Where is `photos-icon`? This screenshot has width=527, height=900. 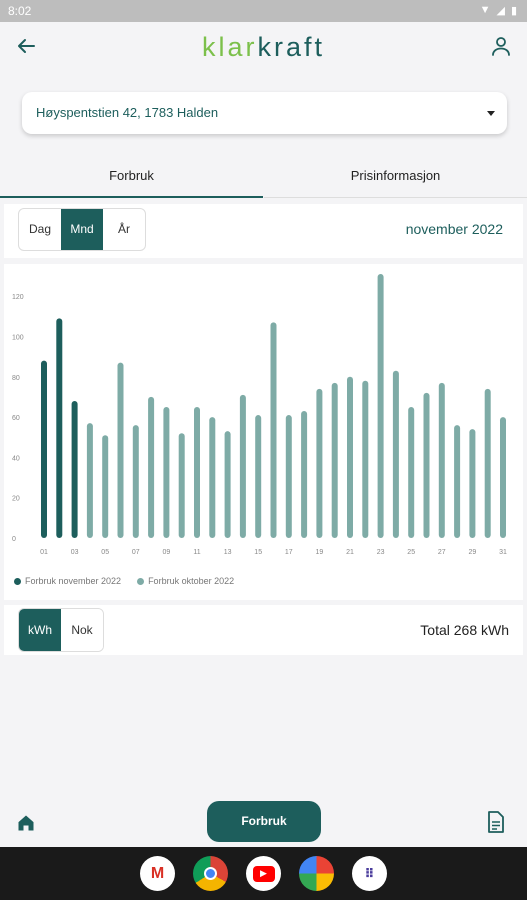 photos-icon is located at coordinates (316, 873).